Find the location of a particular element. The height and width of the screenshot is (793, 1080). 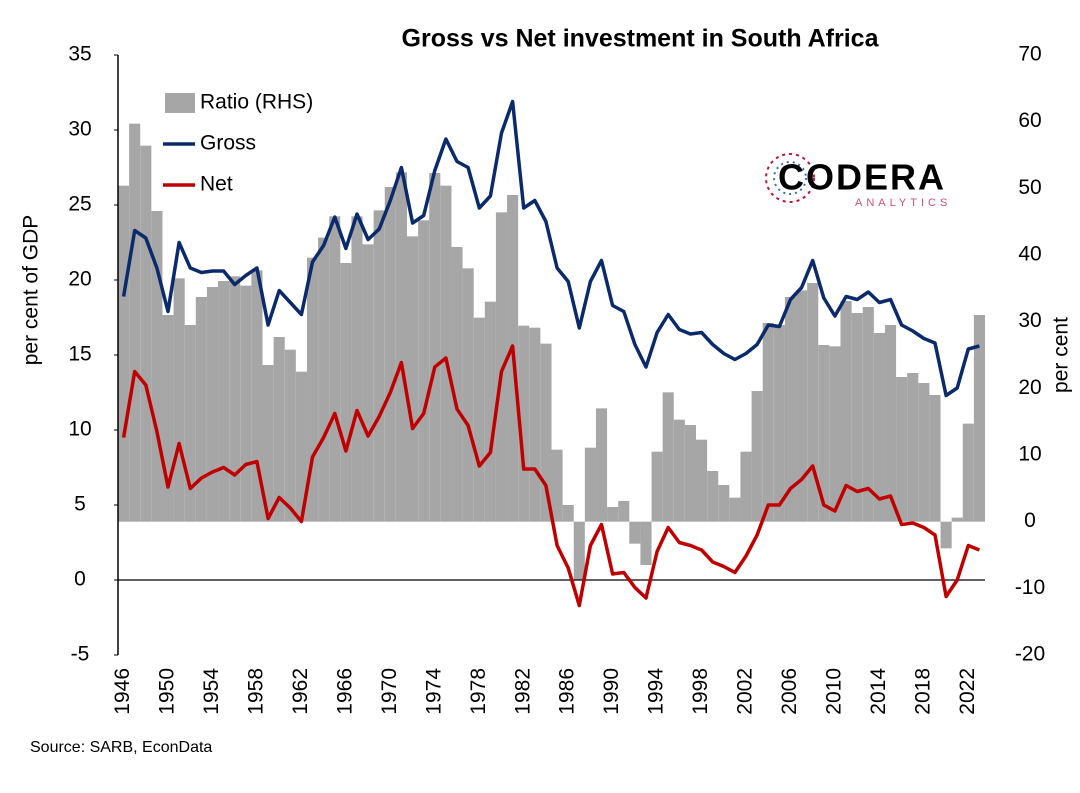

y2-tick-label: -20 is located at coordinates (1030, 654).